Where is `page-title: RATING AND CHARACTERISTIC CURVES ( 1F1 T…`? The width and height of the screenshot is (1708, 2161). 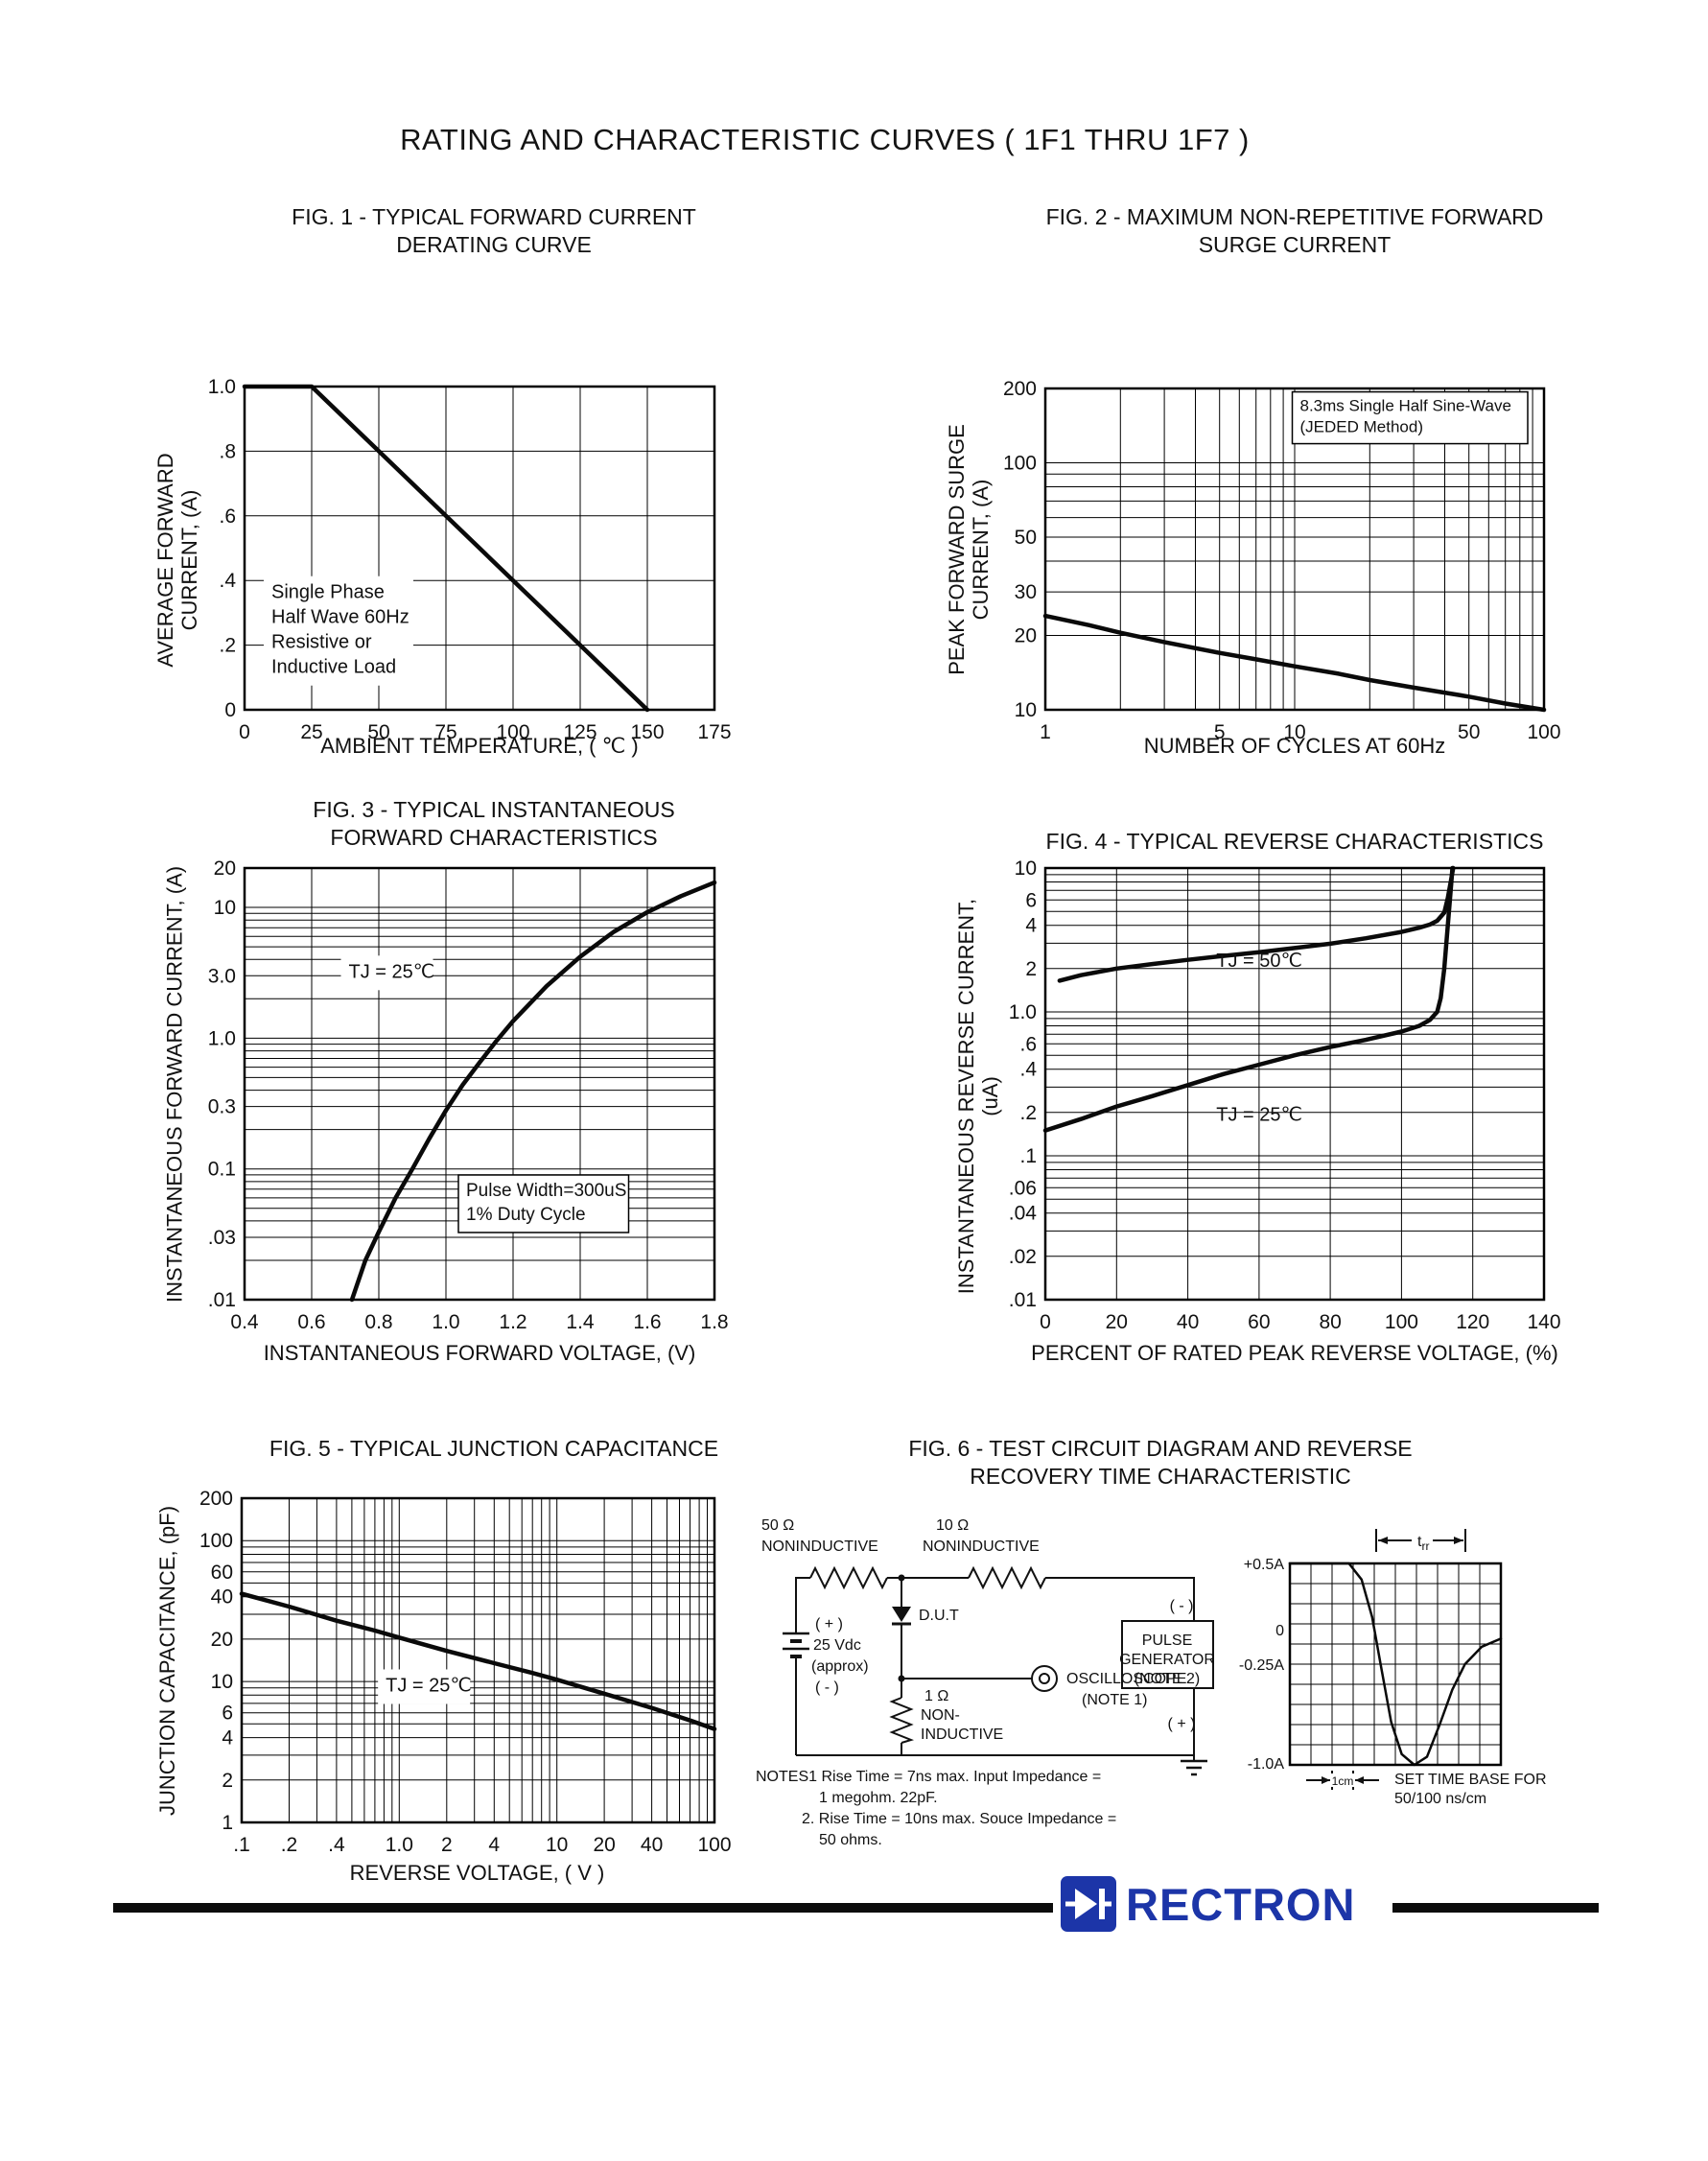
page-title: RATING AND CHARACTERISTIC CURVES ( 1F1 T… is located at coordinates (825, 139).